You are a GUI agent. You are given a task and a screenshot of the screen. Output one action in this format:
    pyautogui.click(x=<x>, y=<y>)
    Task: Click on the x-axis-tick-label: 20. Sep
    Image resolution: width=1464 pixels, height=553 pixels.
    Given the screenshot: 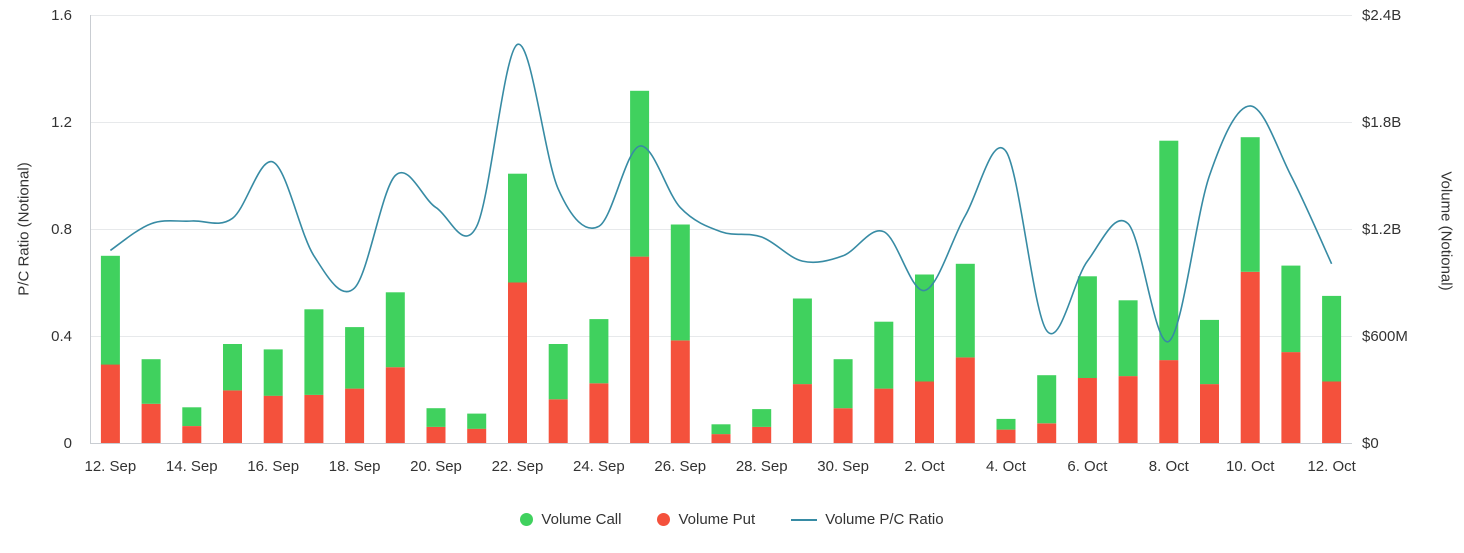 What is the action you would take?
    pyautogui.click(x=436, y=466)
    